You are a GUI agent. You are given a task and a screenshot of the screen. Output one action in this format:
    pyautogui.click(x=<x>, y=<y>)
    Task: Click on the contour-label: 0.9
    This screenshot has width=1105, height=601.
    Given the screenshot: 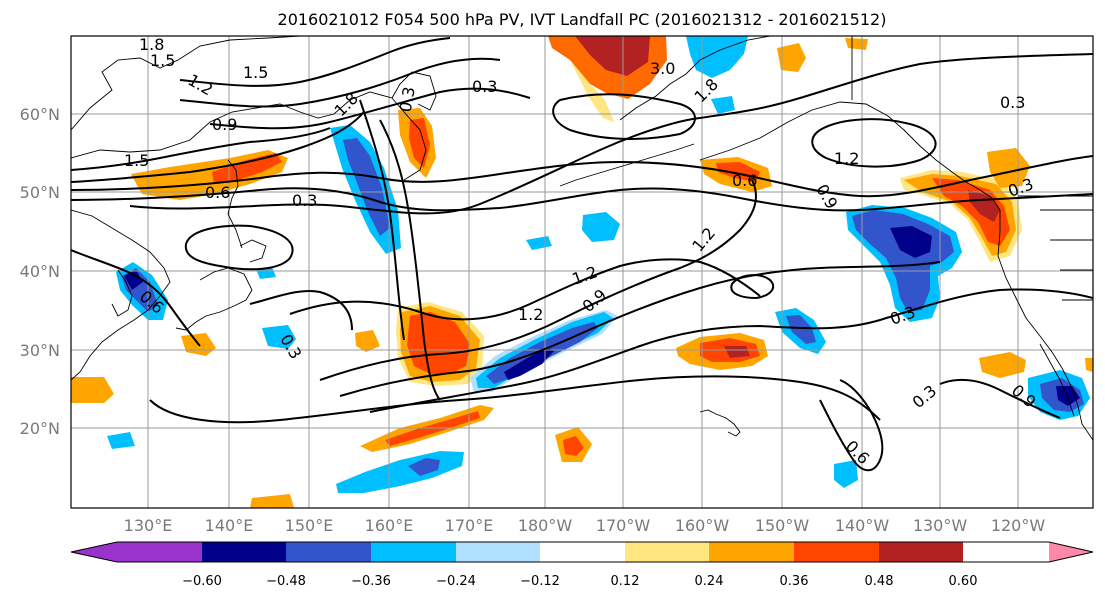 What is the action you would take?
    pyautogui.click(x=224, y=124)
    